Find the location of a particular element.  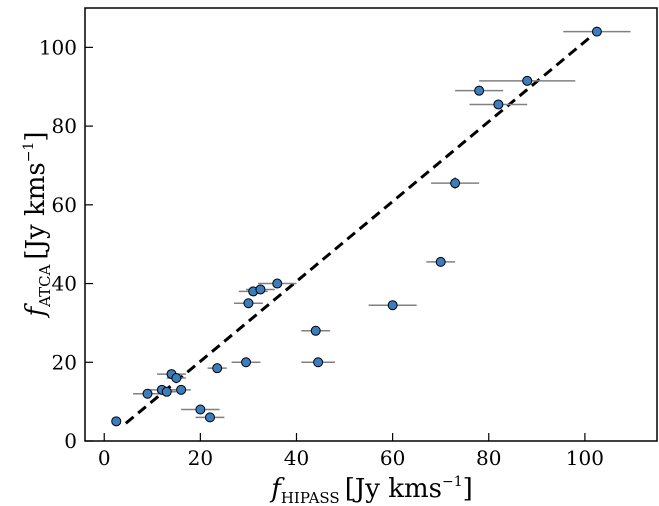

y-tick-label-20: 20 is located at coordinates (64, 362).